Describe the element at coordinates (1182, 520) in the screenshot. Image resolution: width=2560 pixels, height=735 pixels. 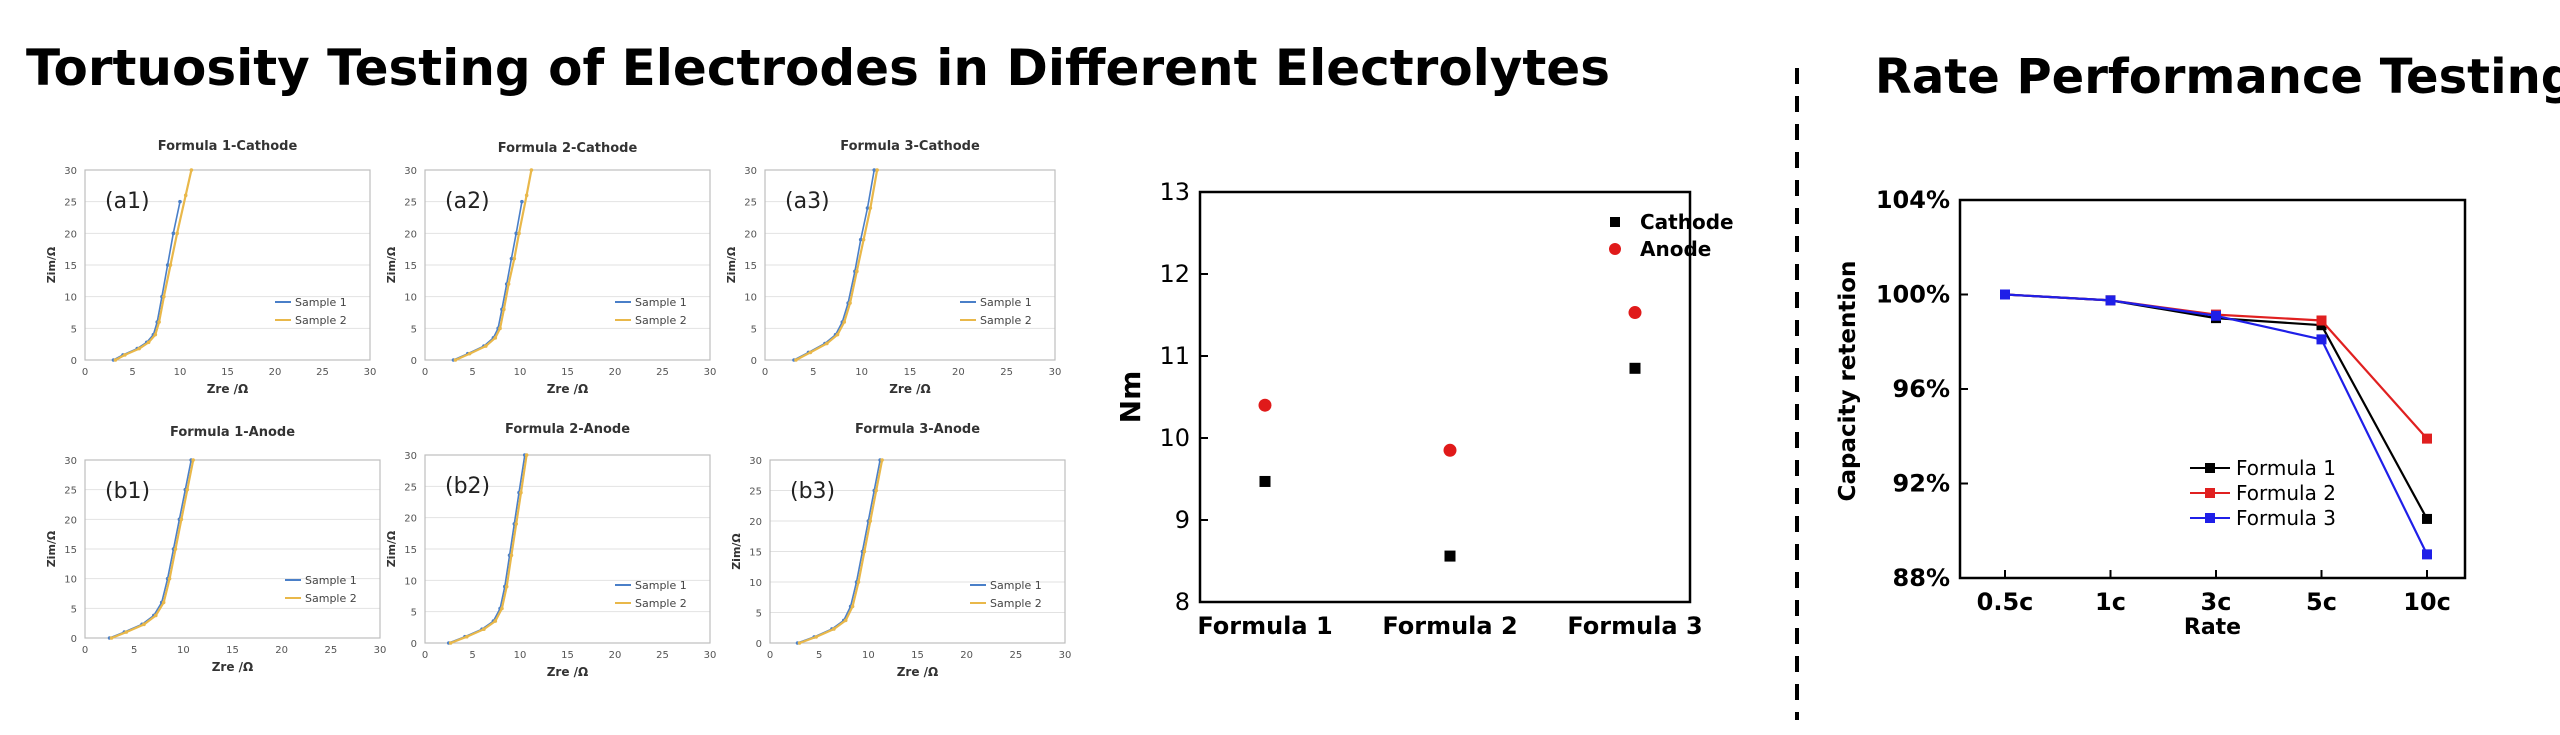
I see `y-tick-label: 9` at that location.